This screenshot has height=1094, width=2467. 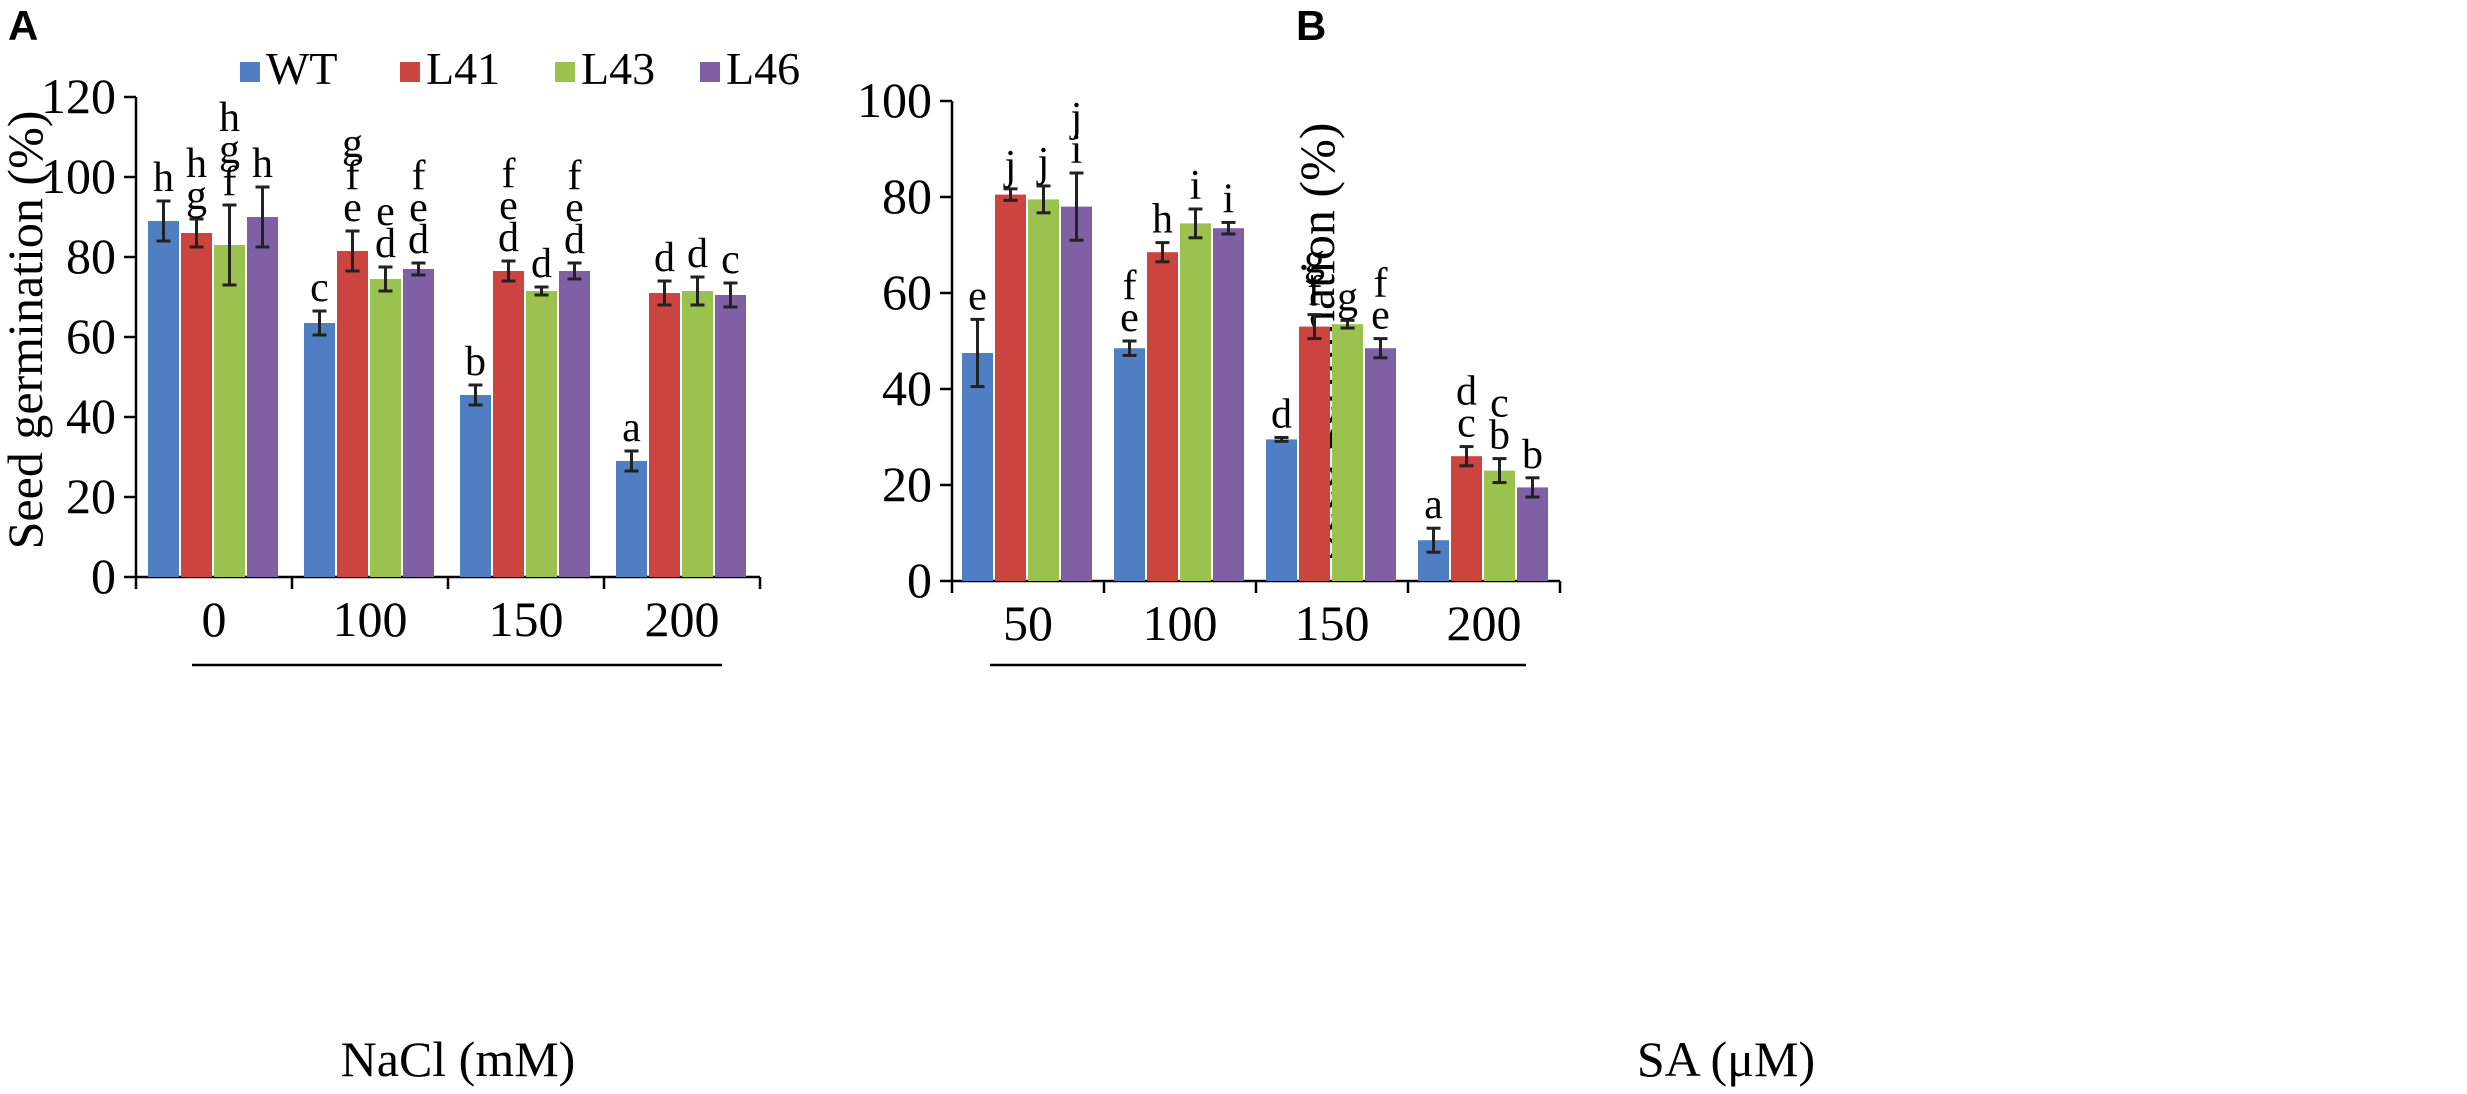 I want to click on panel-a-y-tick-label: 0, so click(x=103, y=576).